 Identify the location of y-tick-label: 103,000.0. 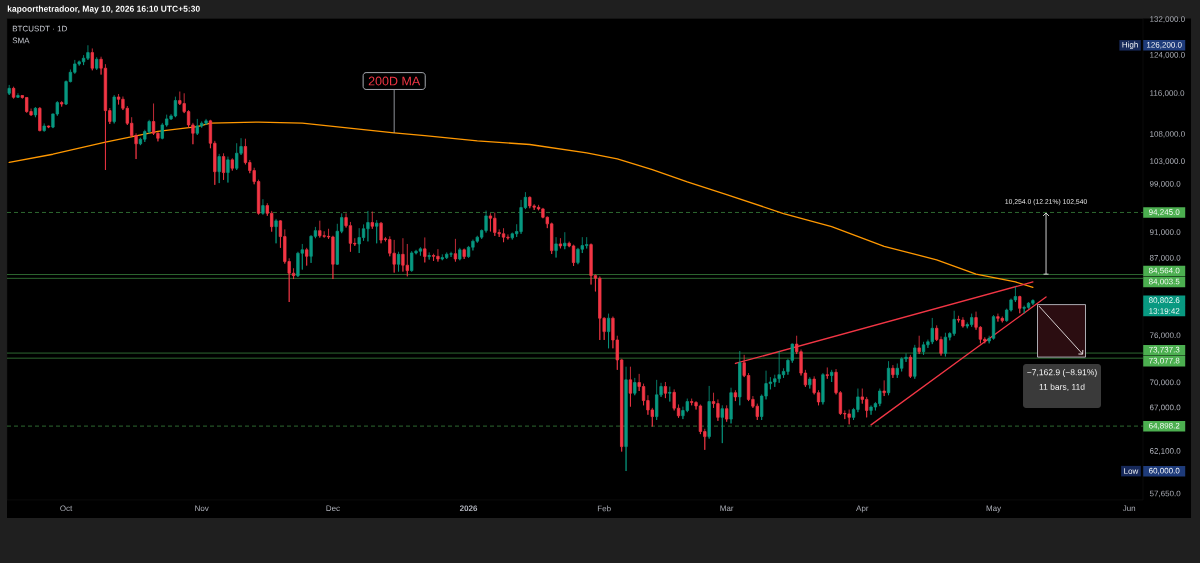
(1167, 161).